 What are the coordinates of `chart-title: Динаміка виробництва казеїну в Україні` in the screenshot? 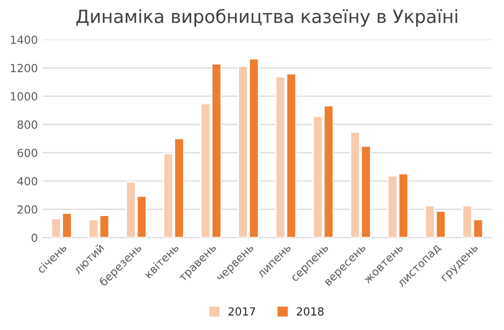 It's located at (267, 17).